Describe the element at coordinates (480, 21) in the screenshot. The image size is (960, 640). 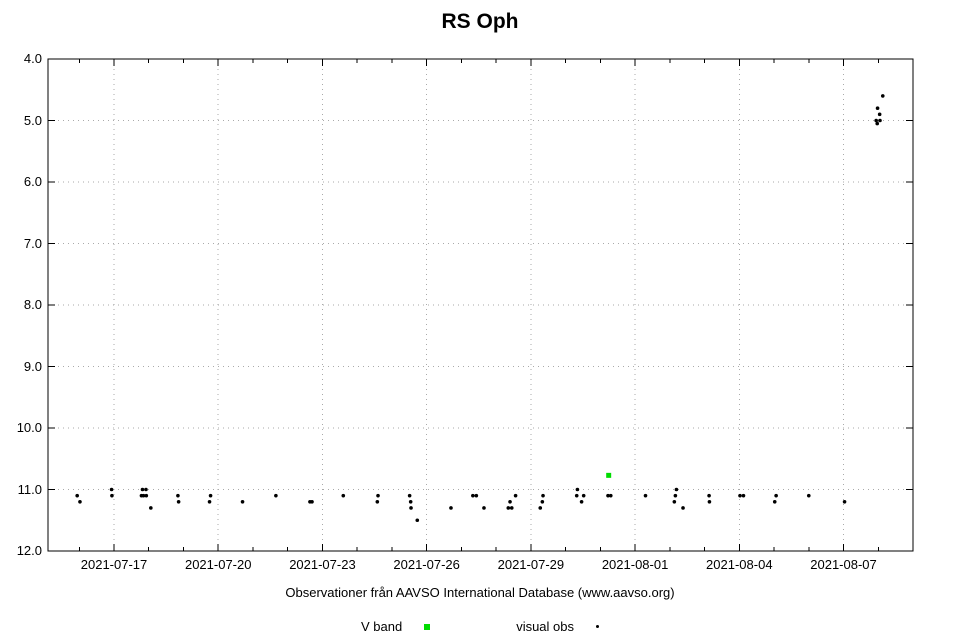
I see `chart-title: RS Oph` at that location.